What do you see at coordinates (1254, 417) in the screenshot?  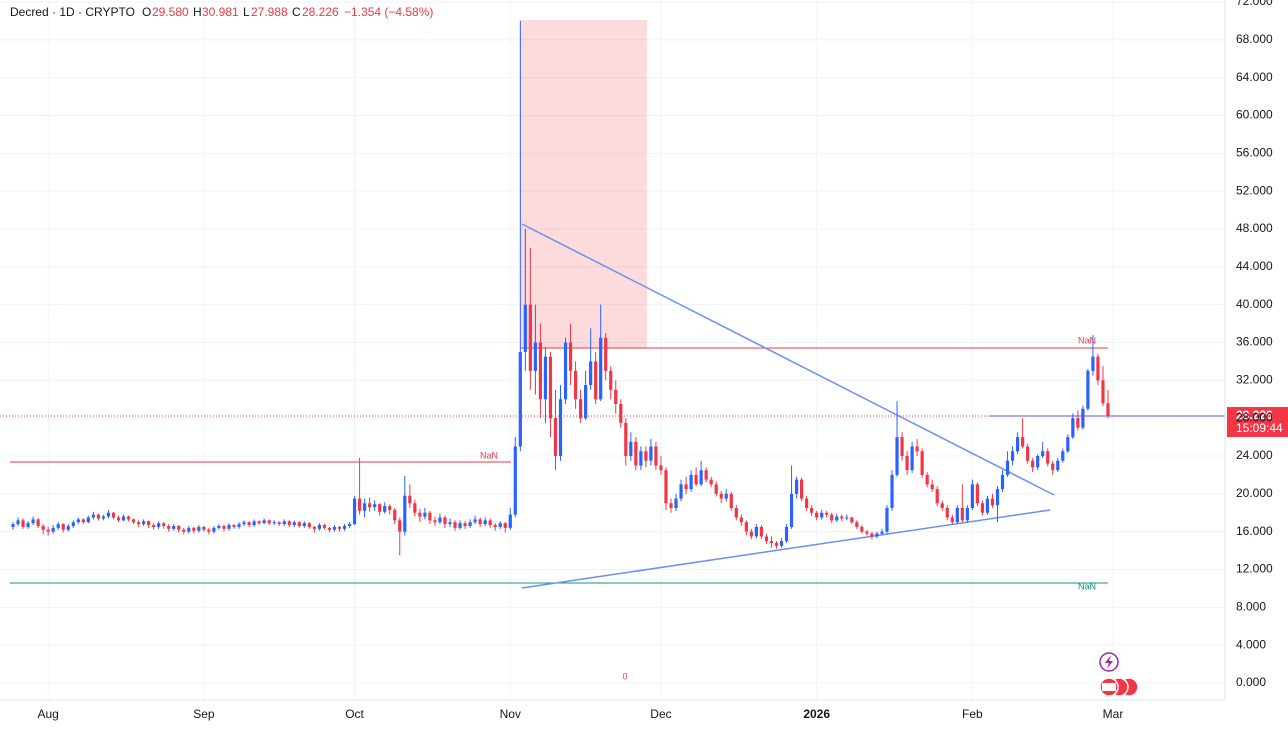 I see `y-tick-label: 28.000` at bounding box center [1254, 417].